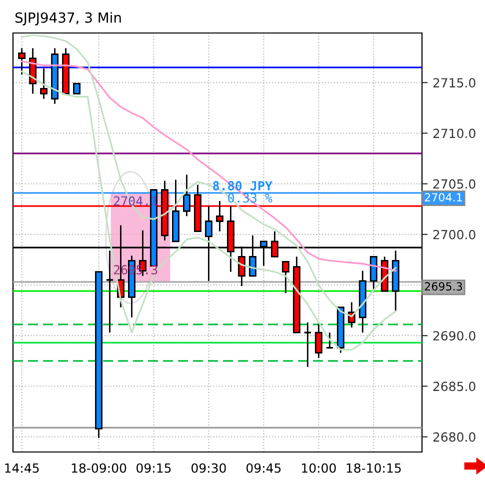 The image size is (485, 484). I want to click on y-tick-label: 2690.0, so click(454, 336).